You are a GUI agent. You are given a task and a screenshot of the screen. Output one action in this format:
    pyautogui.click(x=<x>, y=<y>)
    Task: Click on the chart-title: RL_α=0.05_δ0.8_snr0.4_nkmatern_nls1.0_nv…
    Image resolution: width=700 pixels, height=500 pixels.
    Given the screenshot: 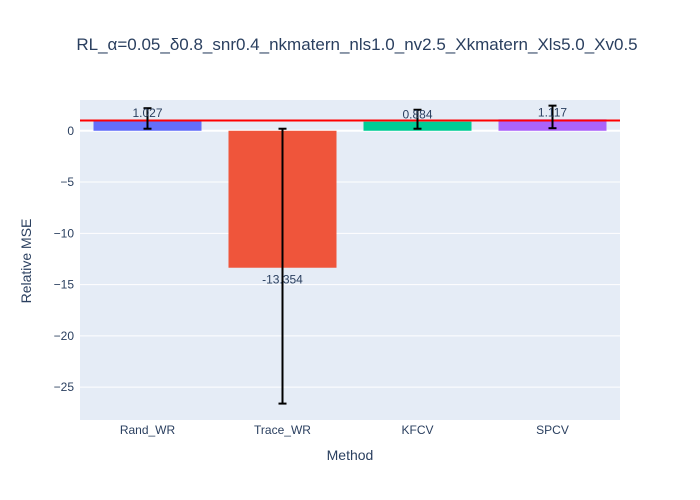 What is the action you would take?
    pyautogui.click(x=356, y=44)
    